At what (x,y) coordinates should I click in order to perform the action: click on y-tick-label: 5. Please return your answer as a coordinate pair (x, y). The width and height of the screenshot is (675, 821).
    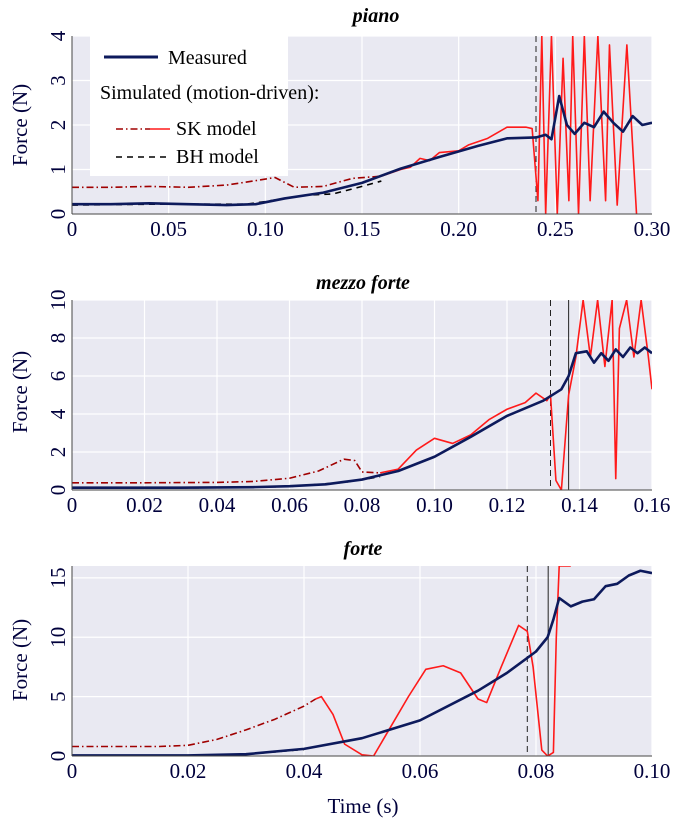
    Looking at the image, I should click on (58, 696).